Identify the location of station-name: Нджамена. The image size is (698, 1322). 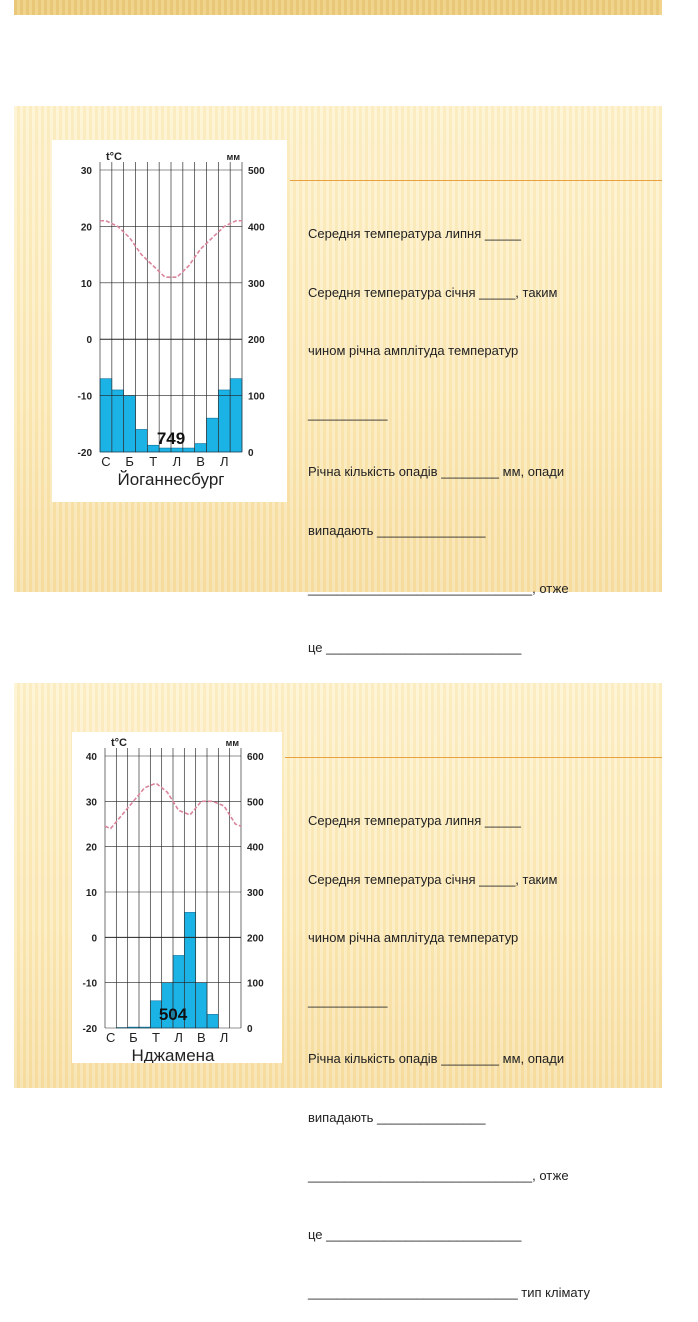
(173, 1054).